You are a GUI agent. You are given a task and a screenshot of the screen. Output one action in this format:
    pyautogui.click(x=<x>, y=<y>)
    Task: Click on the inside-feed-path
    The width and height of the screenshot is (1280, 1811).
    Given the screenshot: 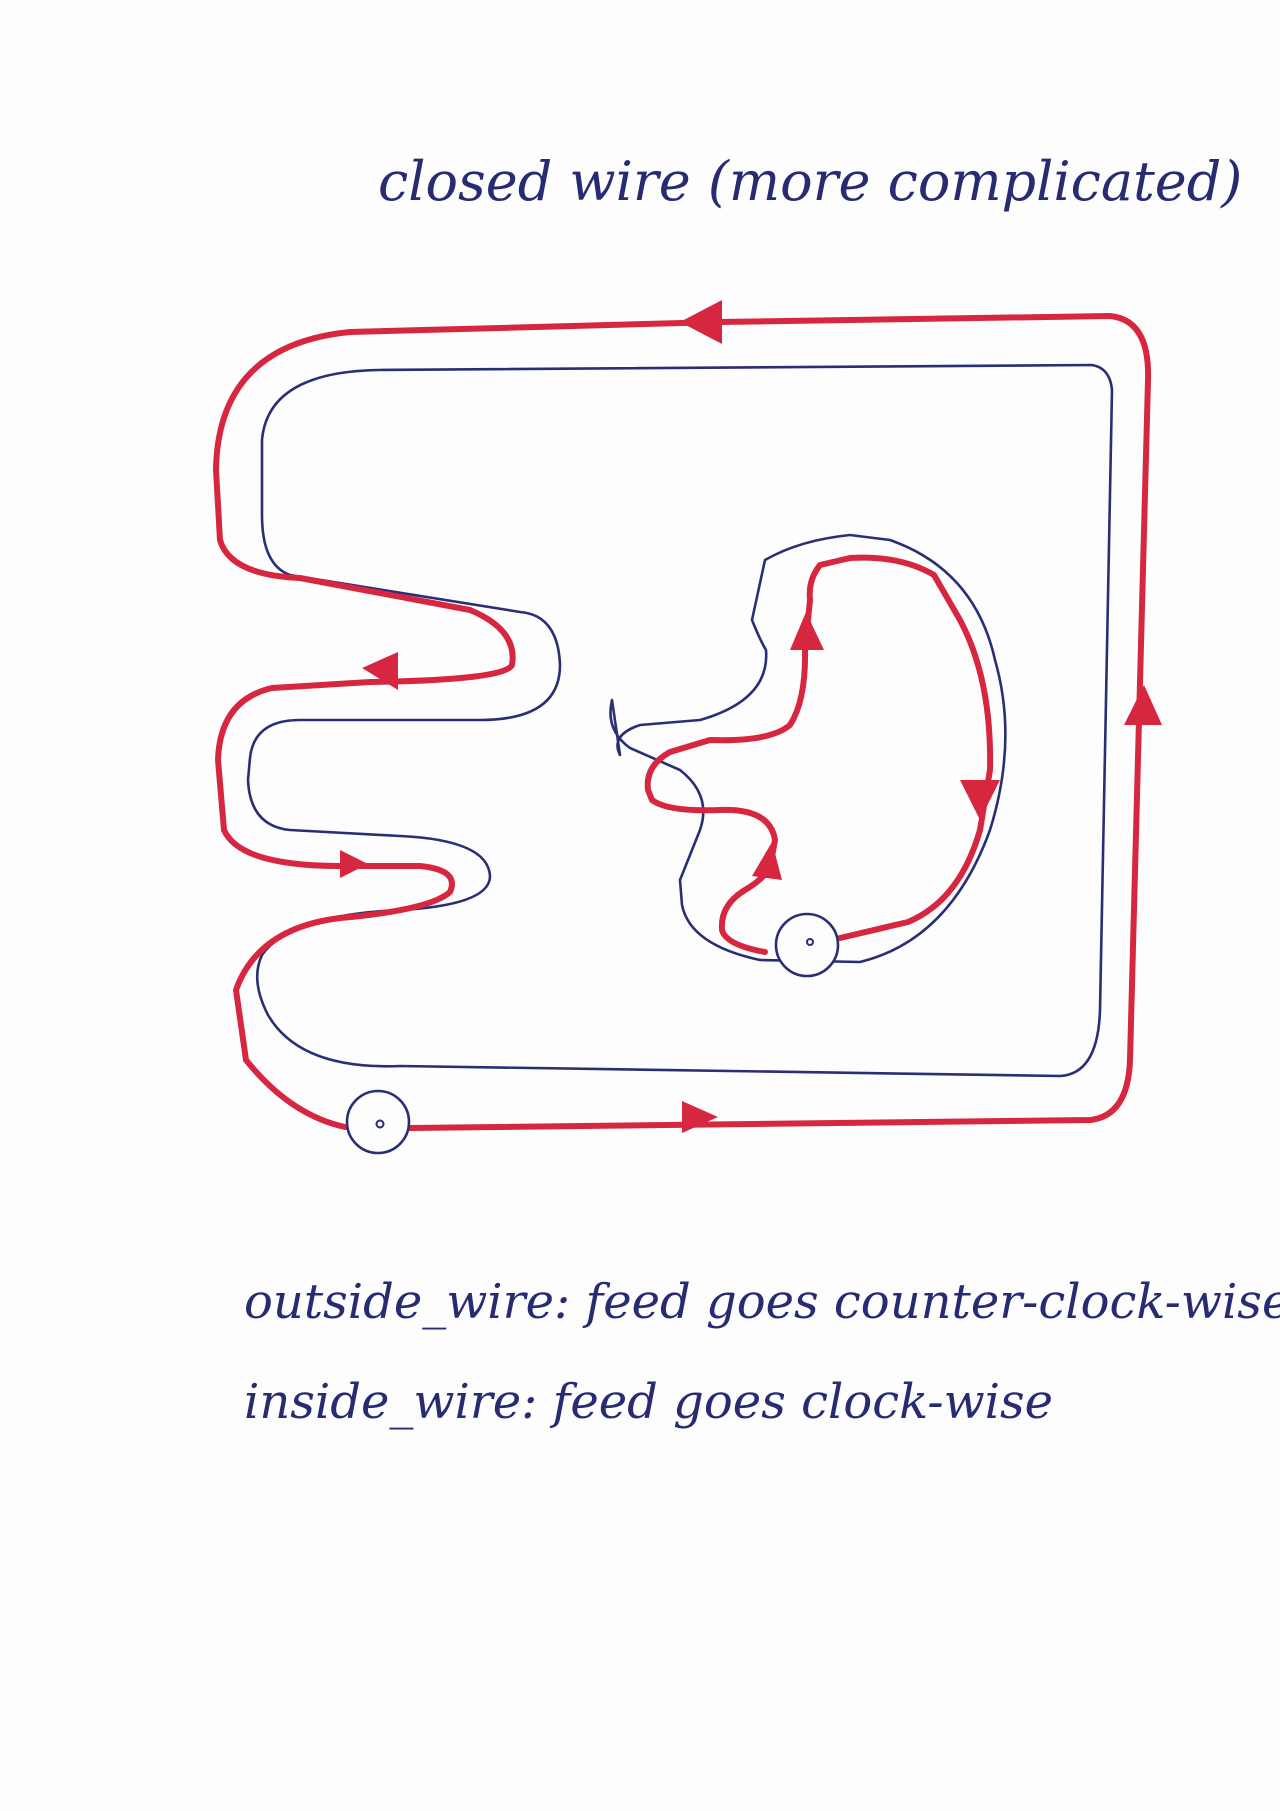 What is the action you would take?
    pyautogui.click(x=819, y=754)
    